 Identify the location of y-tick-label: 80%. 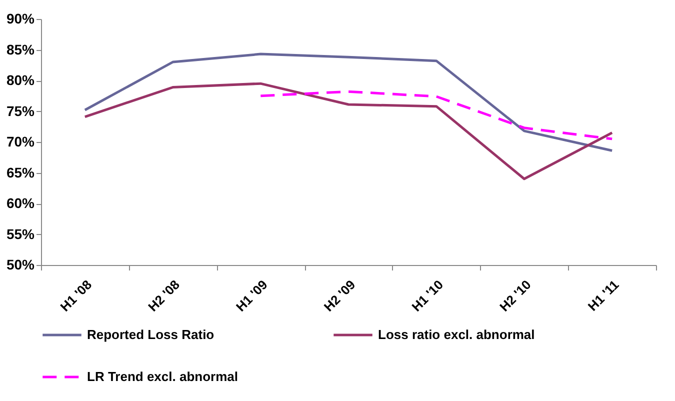
(21, 80).